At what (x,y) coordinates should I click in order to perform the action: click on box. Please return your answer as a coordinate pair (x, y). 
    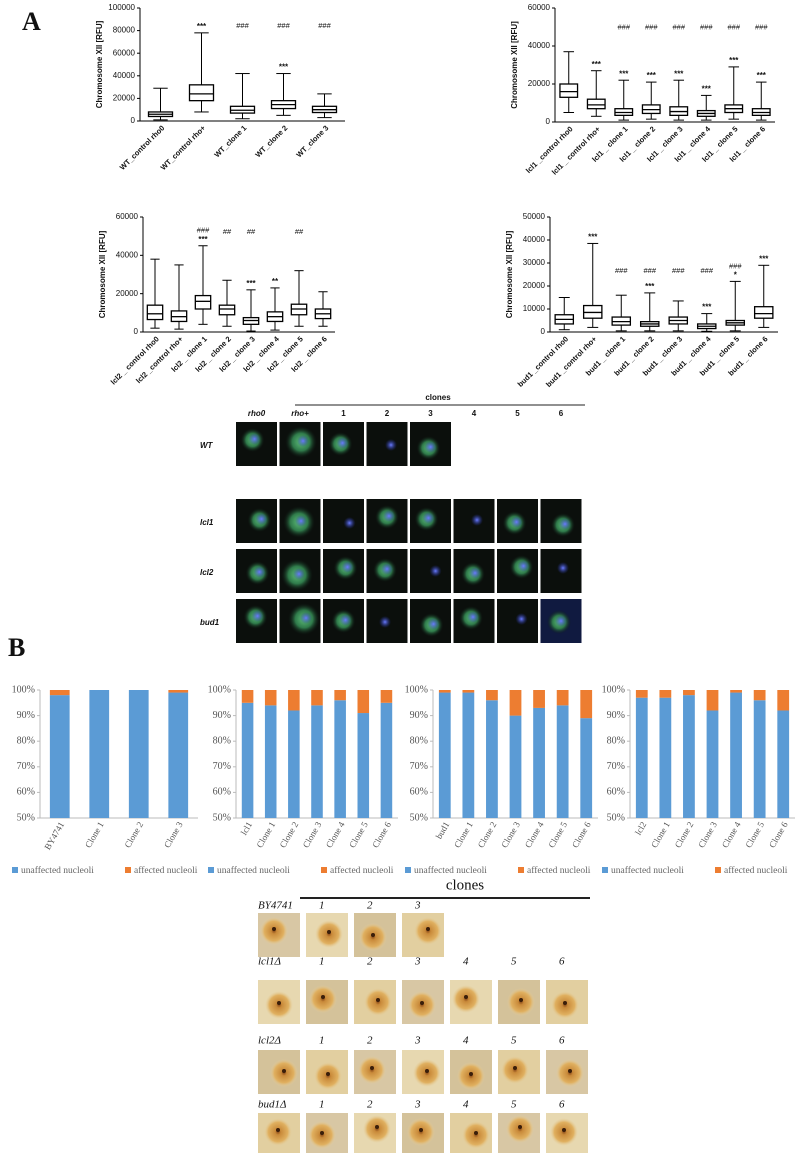
    Looking at the image, I should click on (569, 90).